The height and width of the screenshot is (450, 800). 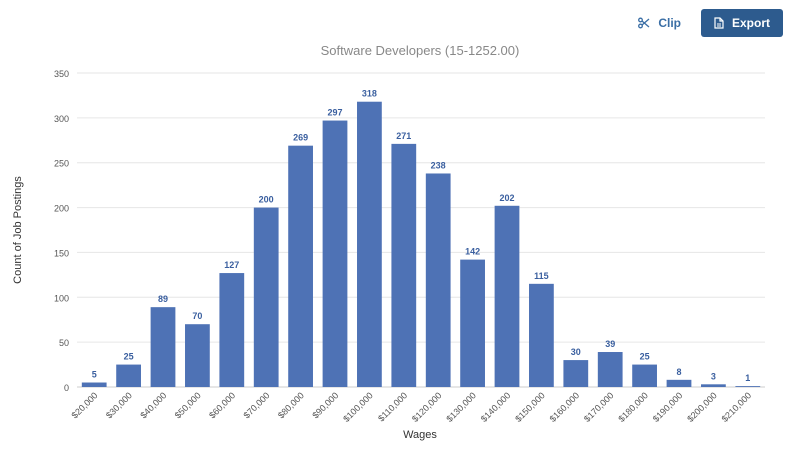 I want to click on x-tick-label: $210,000, so click(x=737, y=407).